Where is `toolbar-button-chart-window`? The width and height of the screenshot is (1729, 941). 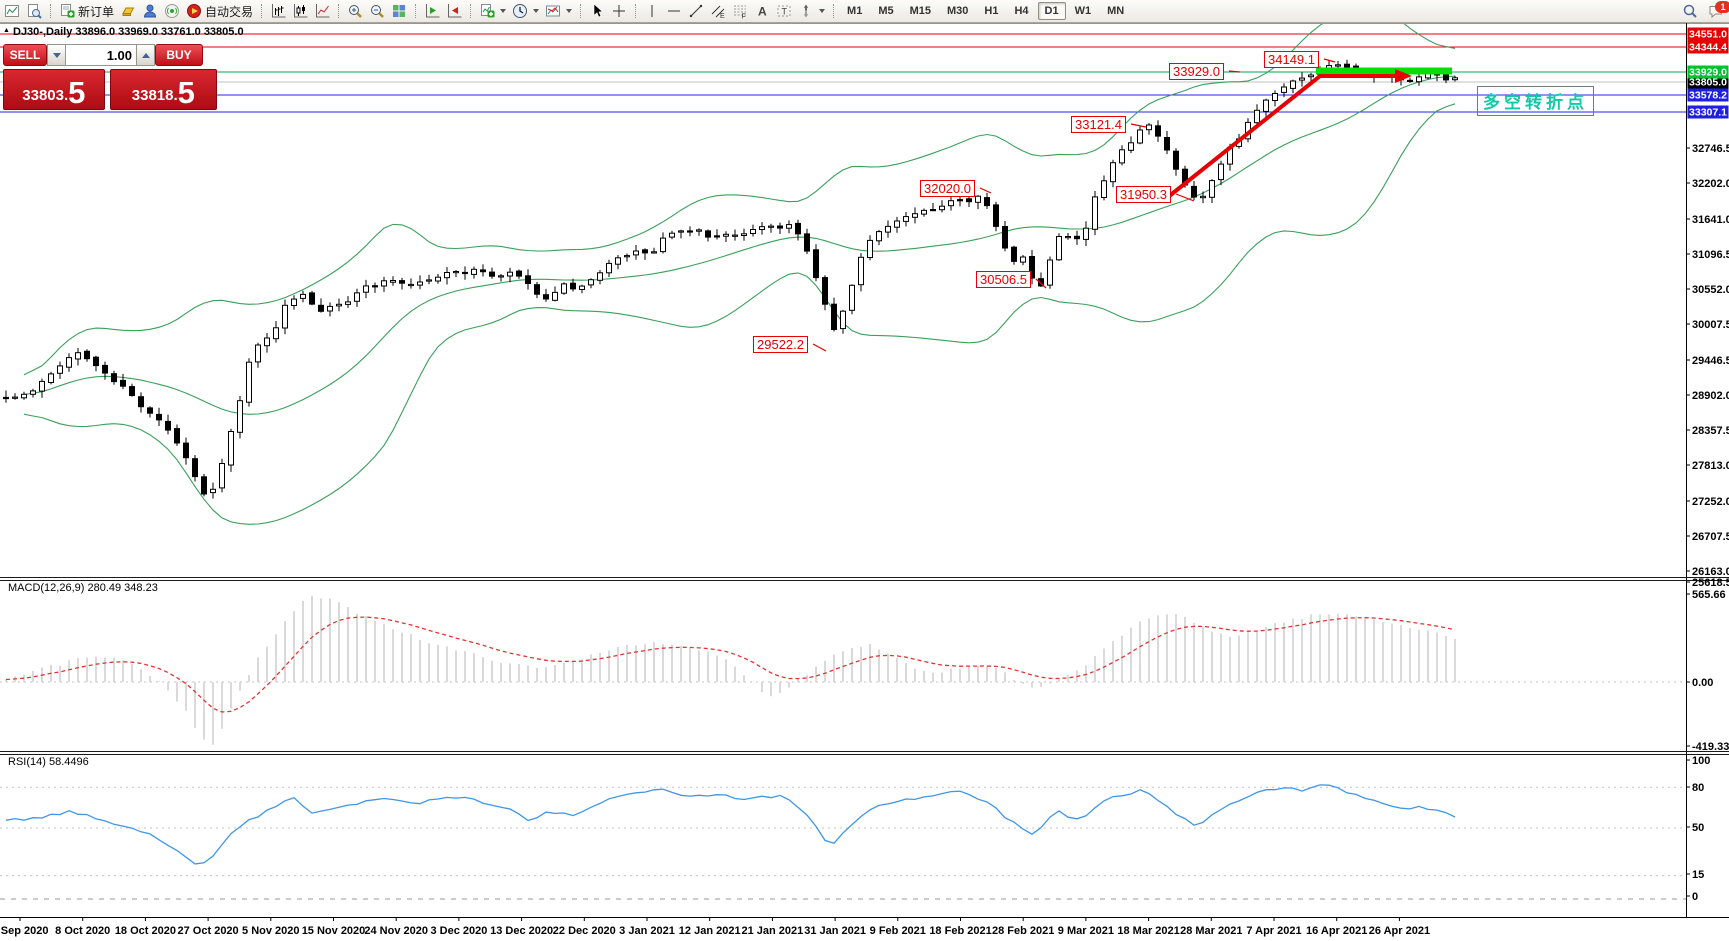
toolbar-button-chart-window is located at coordinates (12, 11).